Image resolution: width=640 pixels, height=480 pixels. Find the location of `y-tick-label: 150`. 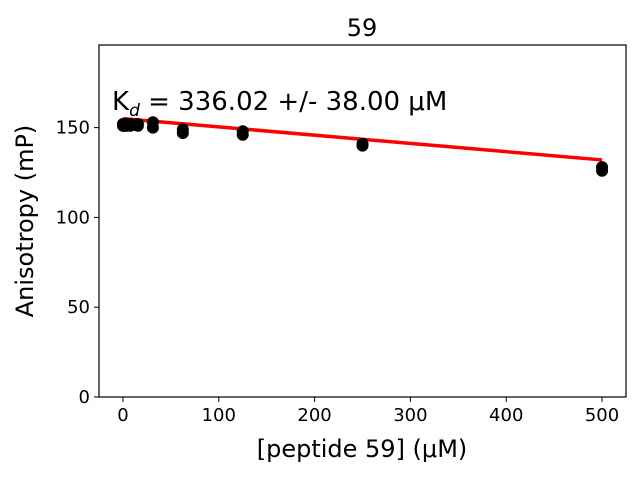

y-tick-label: 150 is located at coordinates (73, 128).